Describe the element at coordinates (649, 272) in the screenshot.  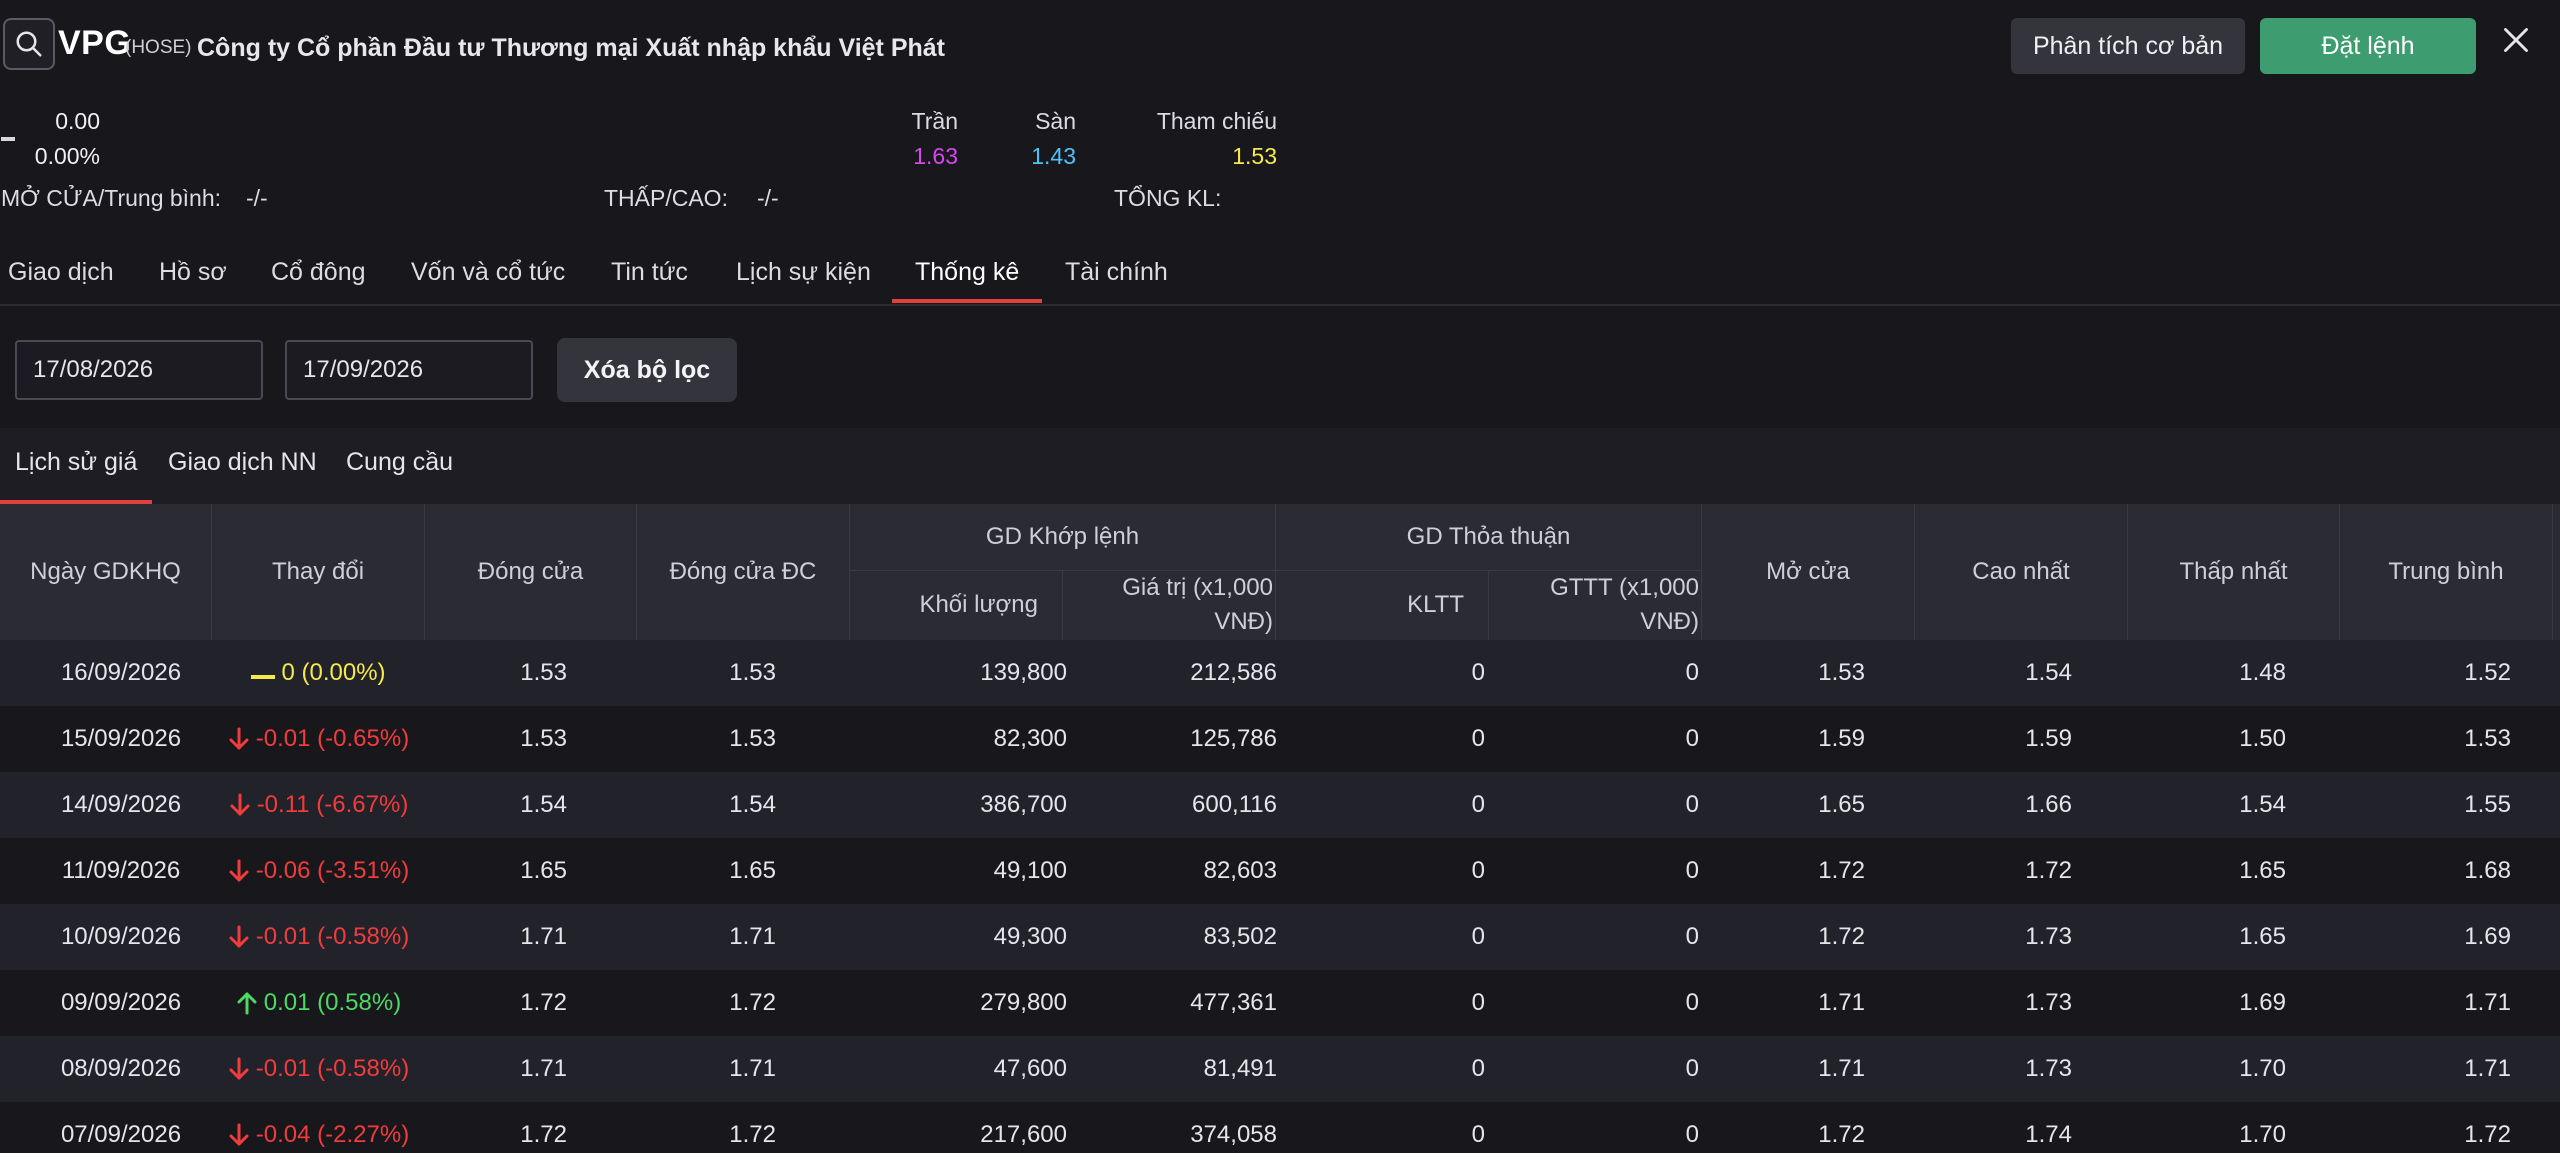
I see `tab-tin-tuc: Tin tức` at that location.